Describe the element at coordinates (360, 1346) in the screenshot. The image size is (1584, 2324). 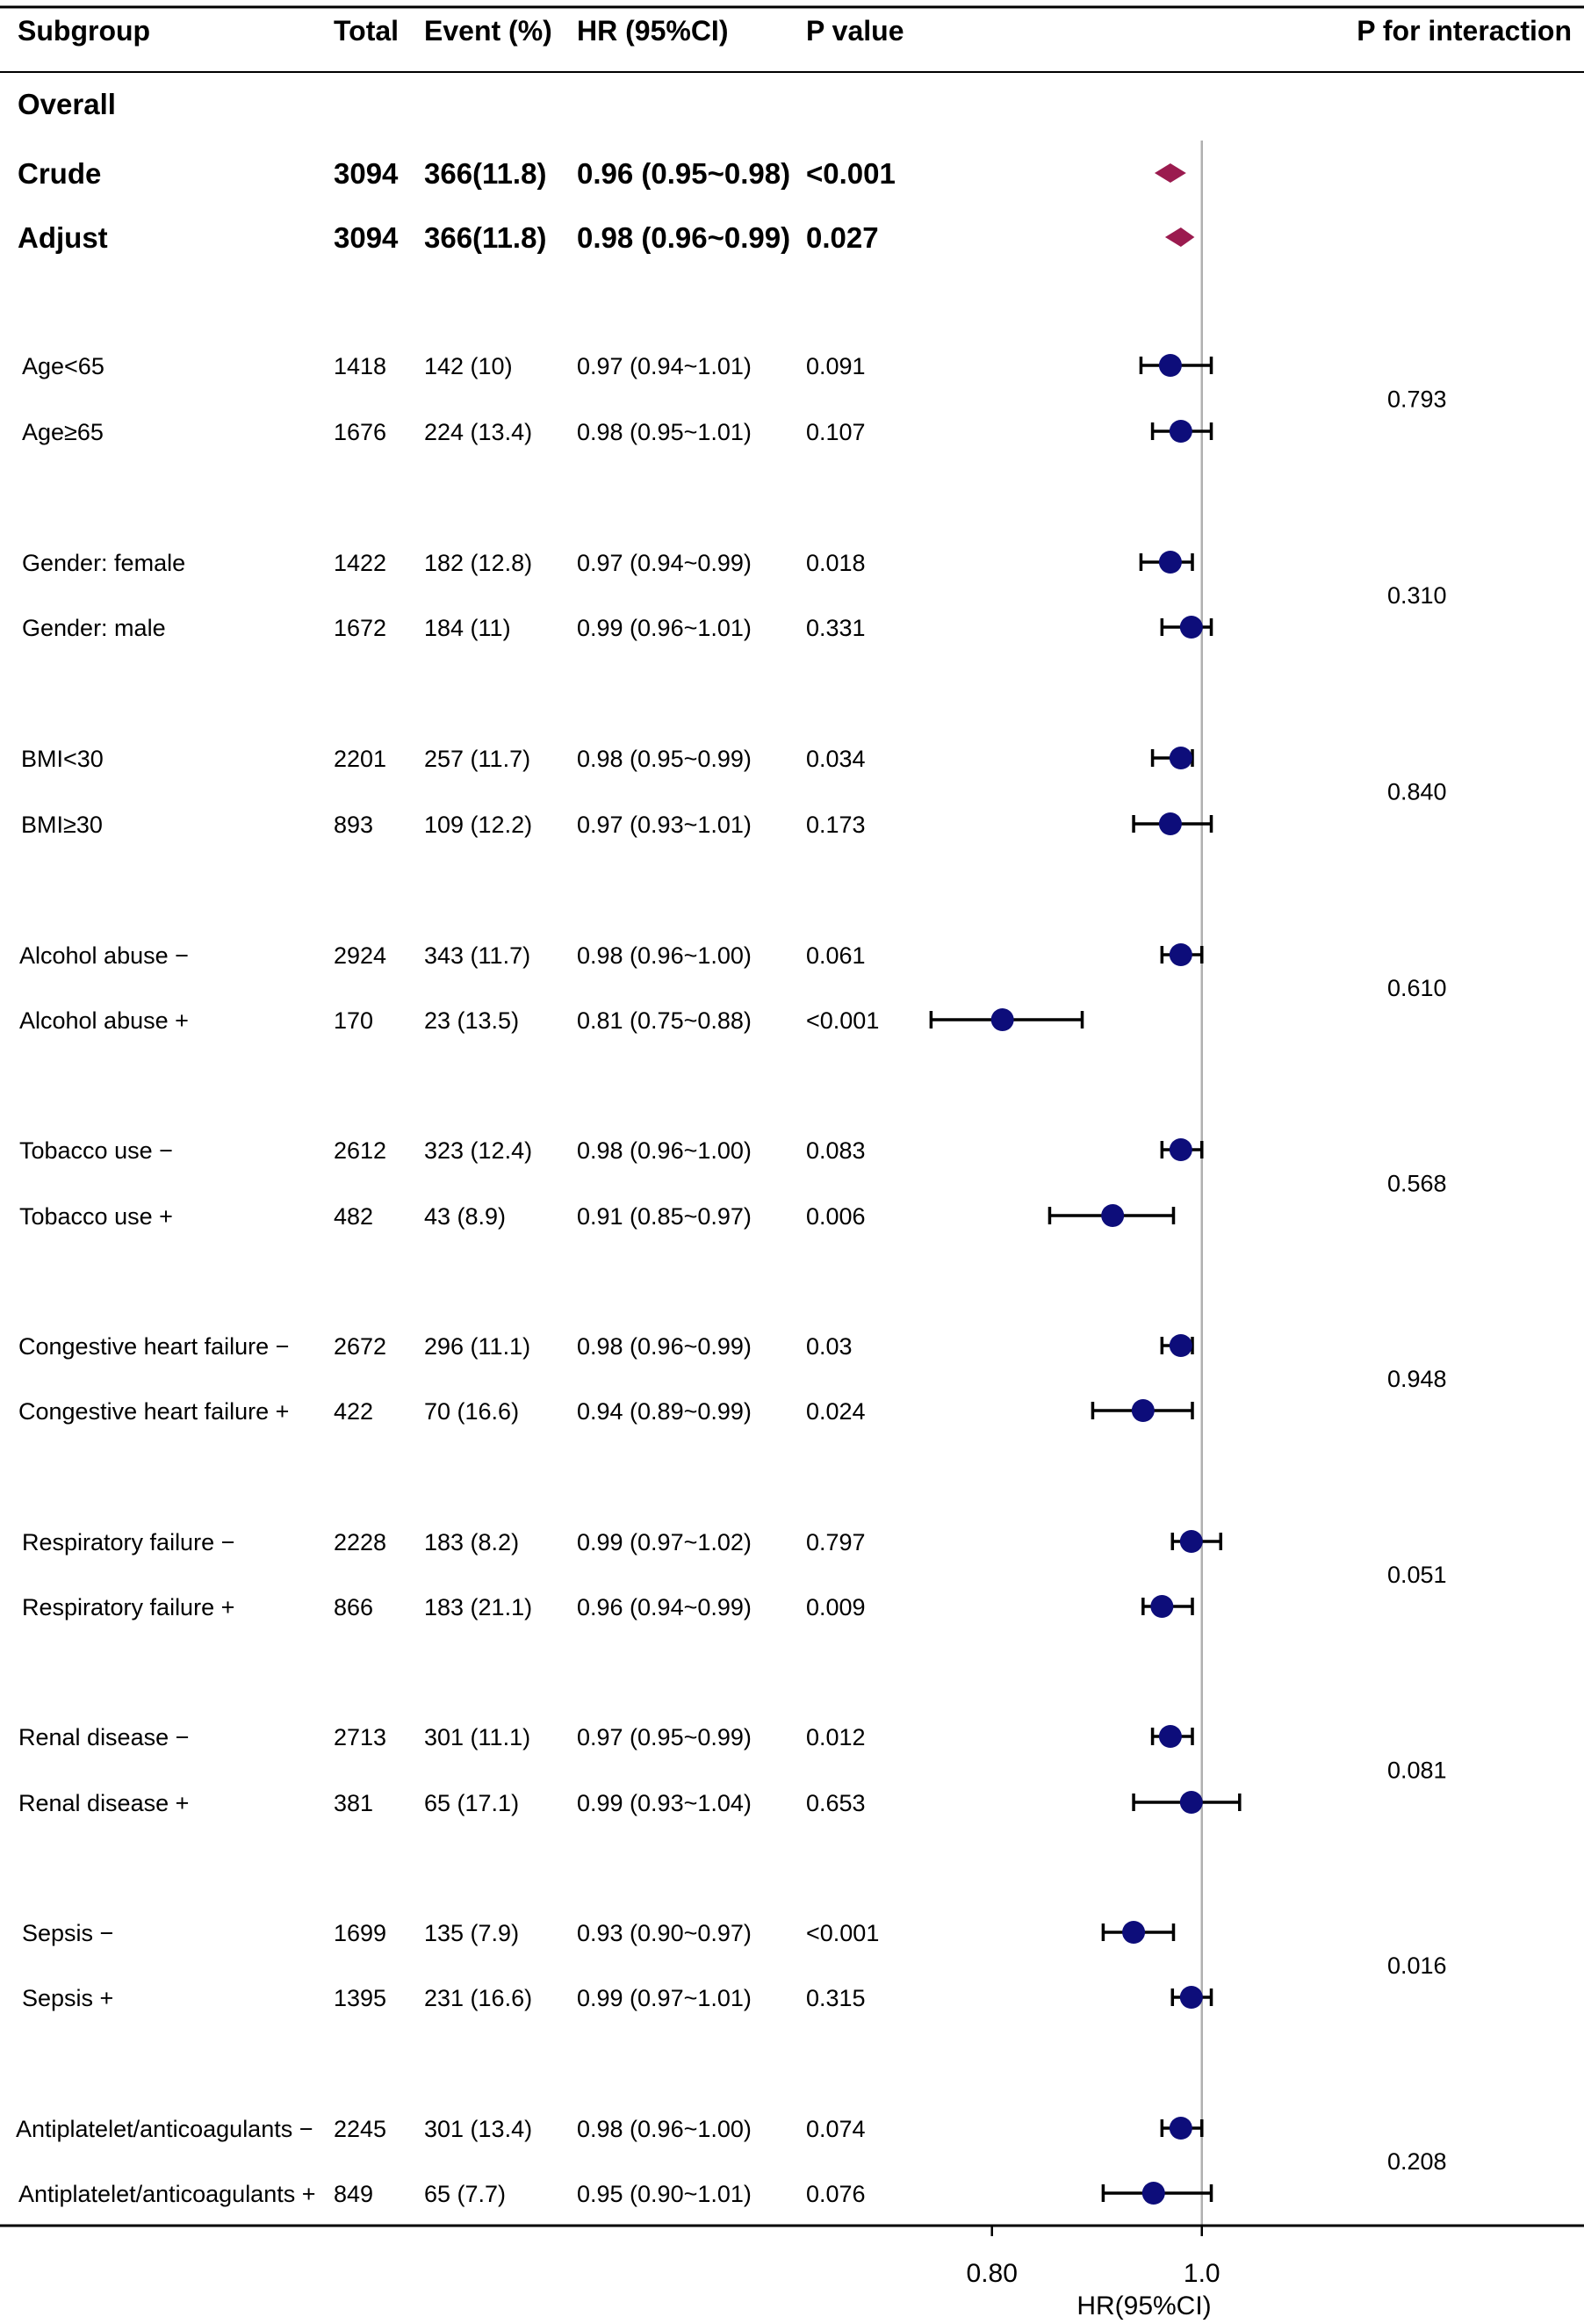
I see `row-total: 2672` at that location.